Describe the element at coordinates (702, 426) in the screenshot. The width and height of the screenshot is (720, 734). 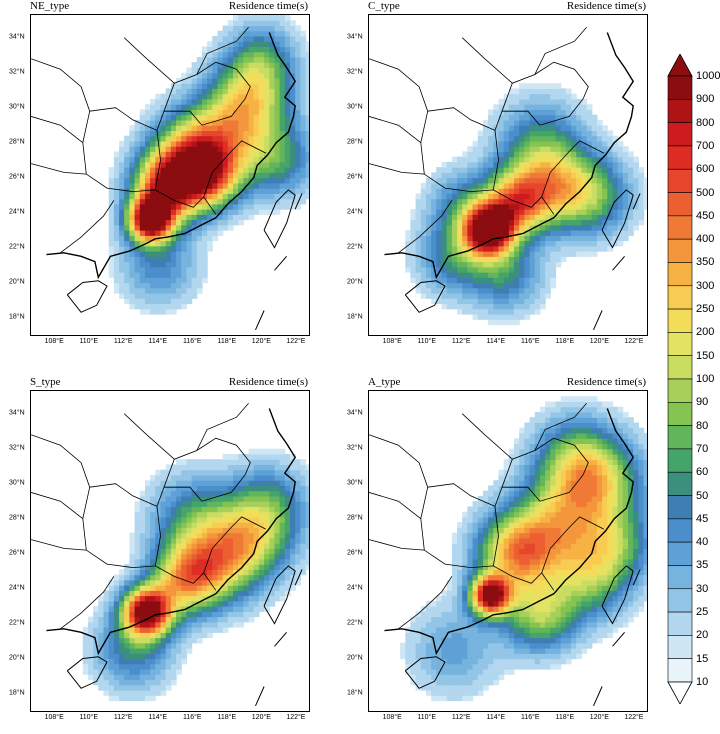
I see `colorbar-label: 80` at that location.